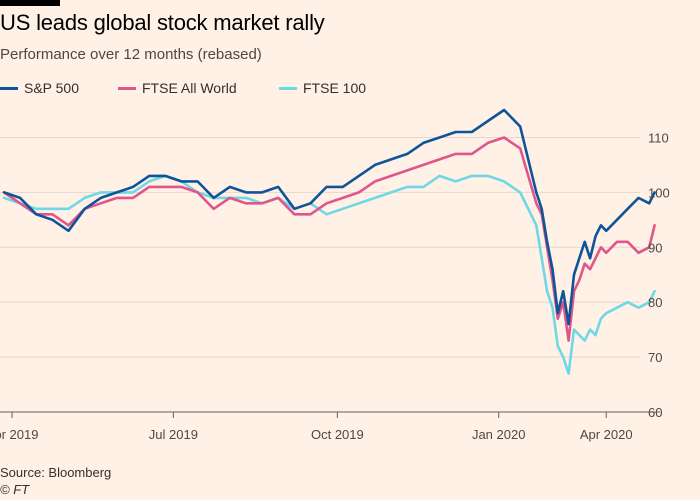 The image size is (700, 500). What do you see at coordinates (19, 434) in the screenshot?
I see `x-tick-label-0: Apr 2019` at bounding box center [19, 434].